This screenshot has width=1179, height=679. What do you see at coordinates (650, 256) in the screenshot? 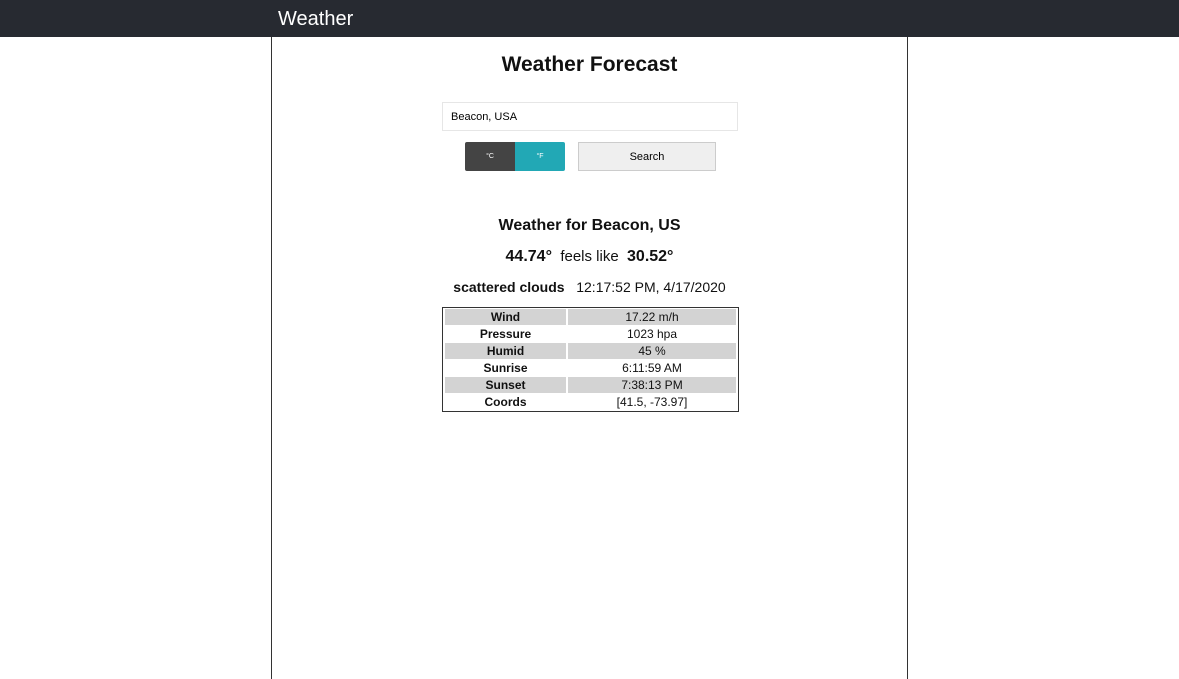
I see `feels-like-temp: 30.52°` at bounding box center [650, 256].